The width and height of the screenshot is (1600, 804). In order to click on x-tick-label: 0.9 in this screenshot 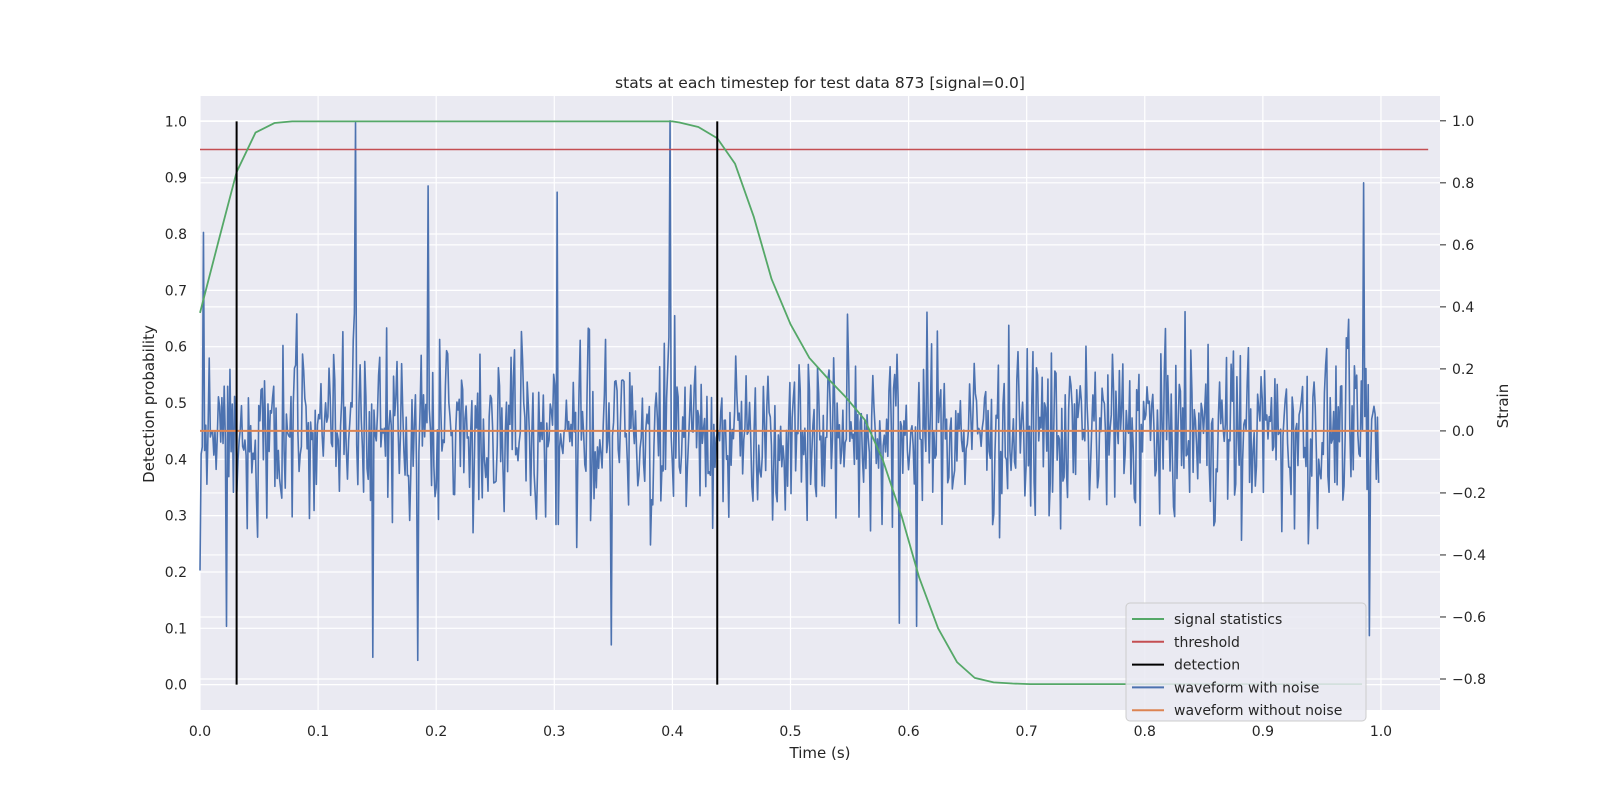, I will do `click(1263, 732)`.